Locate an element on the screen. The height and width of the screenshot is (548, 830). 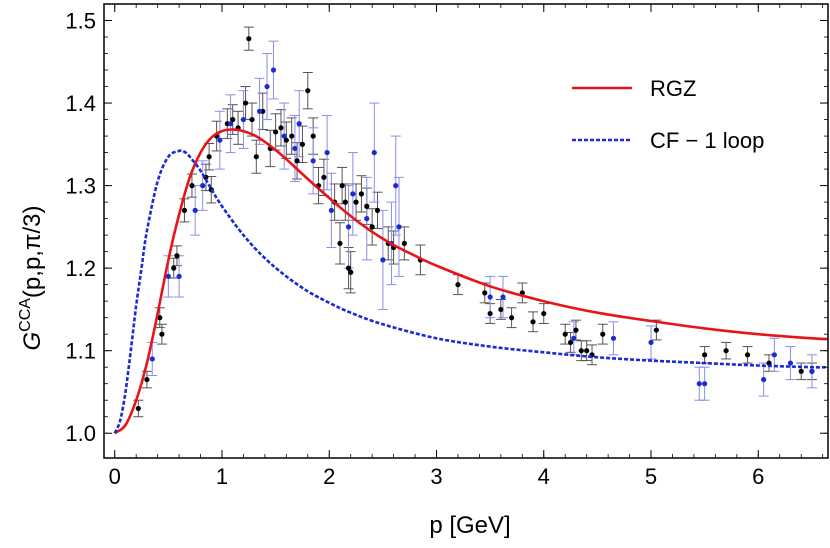
svg-text: GCCA(p,p,π/3) is located at coordinates (31, 277).